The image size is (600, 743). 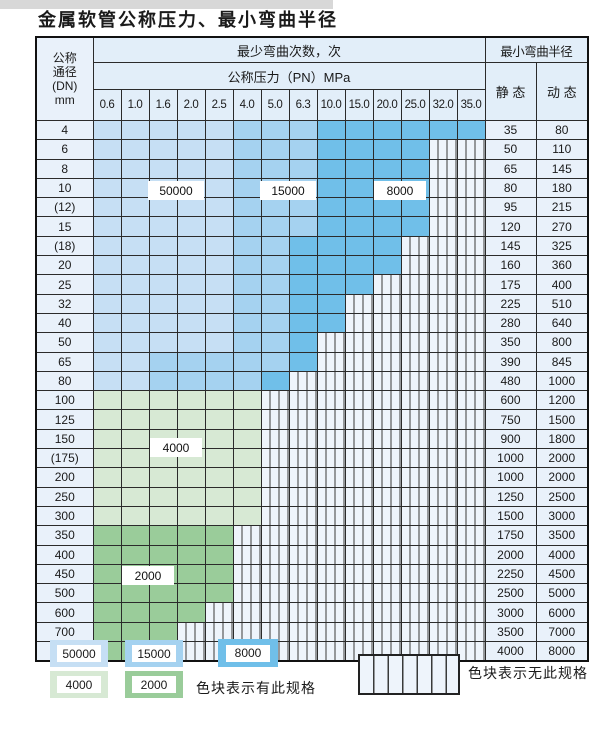 I want to click on dynamic-value-cell: 1500, so click(x=562, y=419).